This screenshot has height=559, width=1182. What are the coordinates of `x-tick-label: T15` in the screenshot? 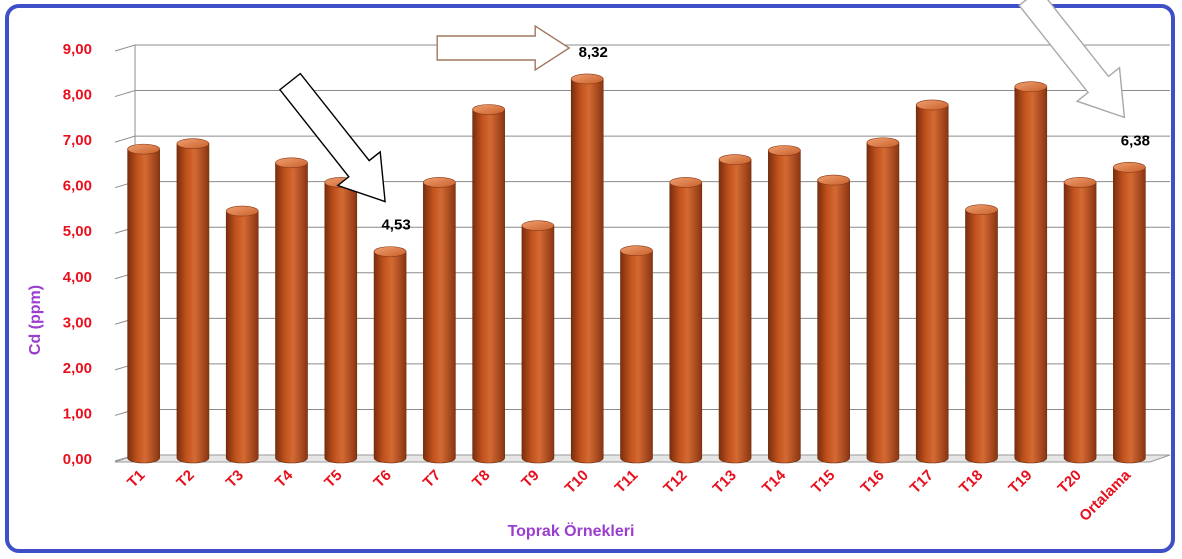 It's located at (823, 482).